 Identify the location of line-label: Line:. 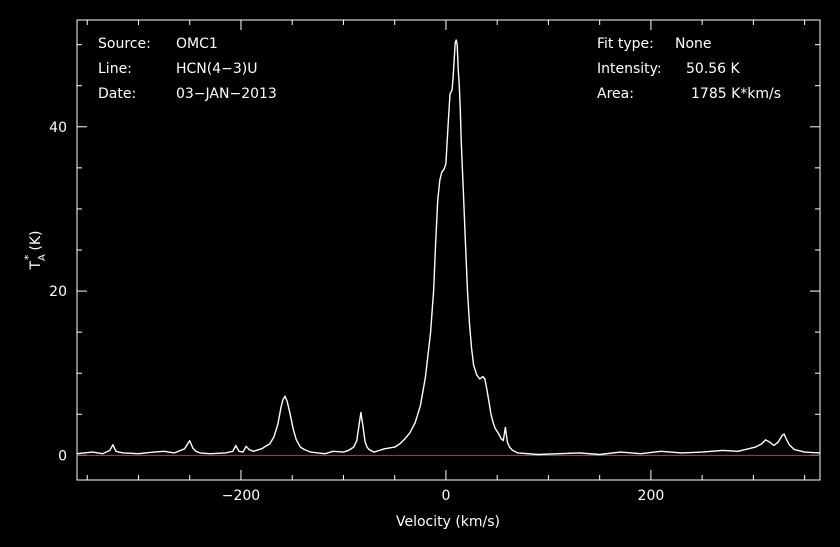
(115, 69).